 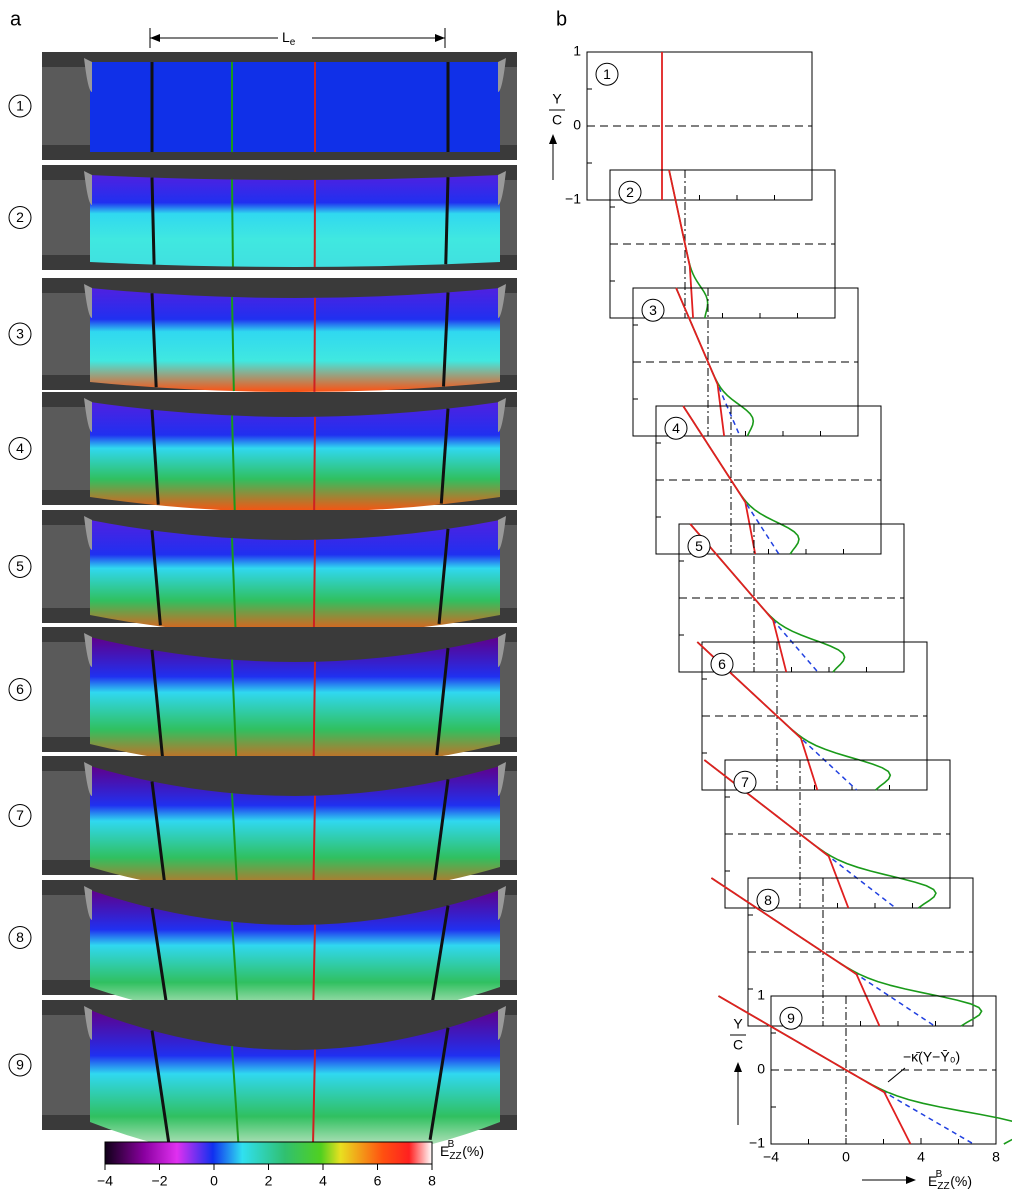 I want to click on panel-label: b, so click(x=561, y=19).